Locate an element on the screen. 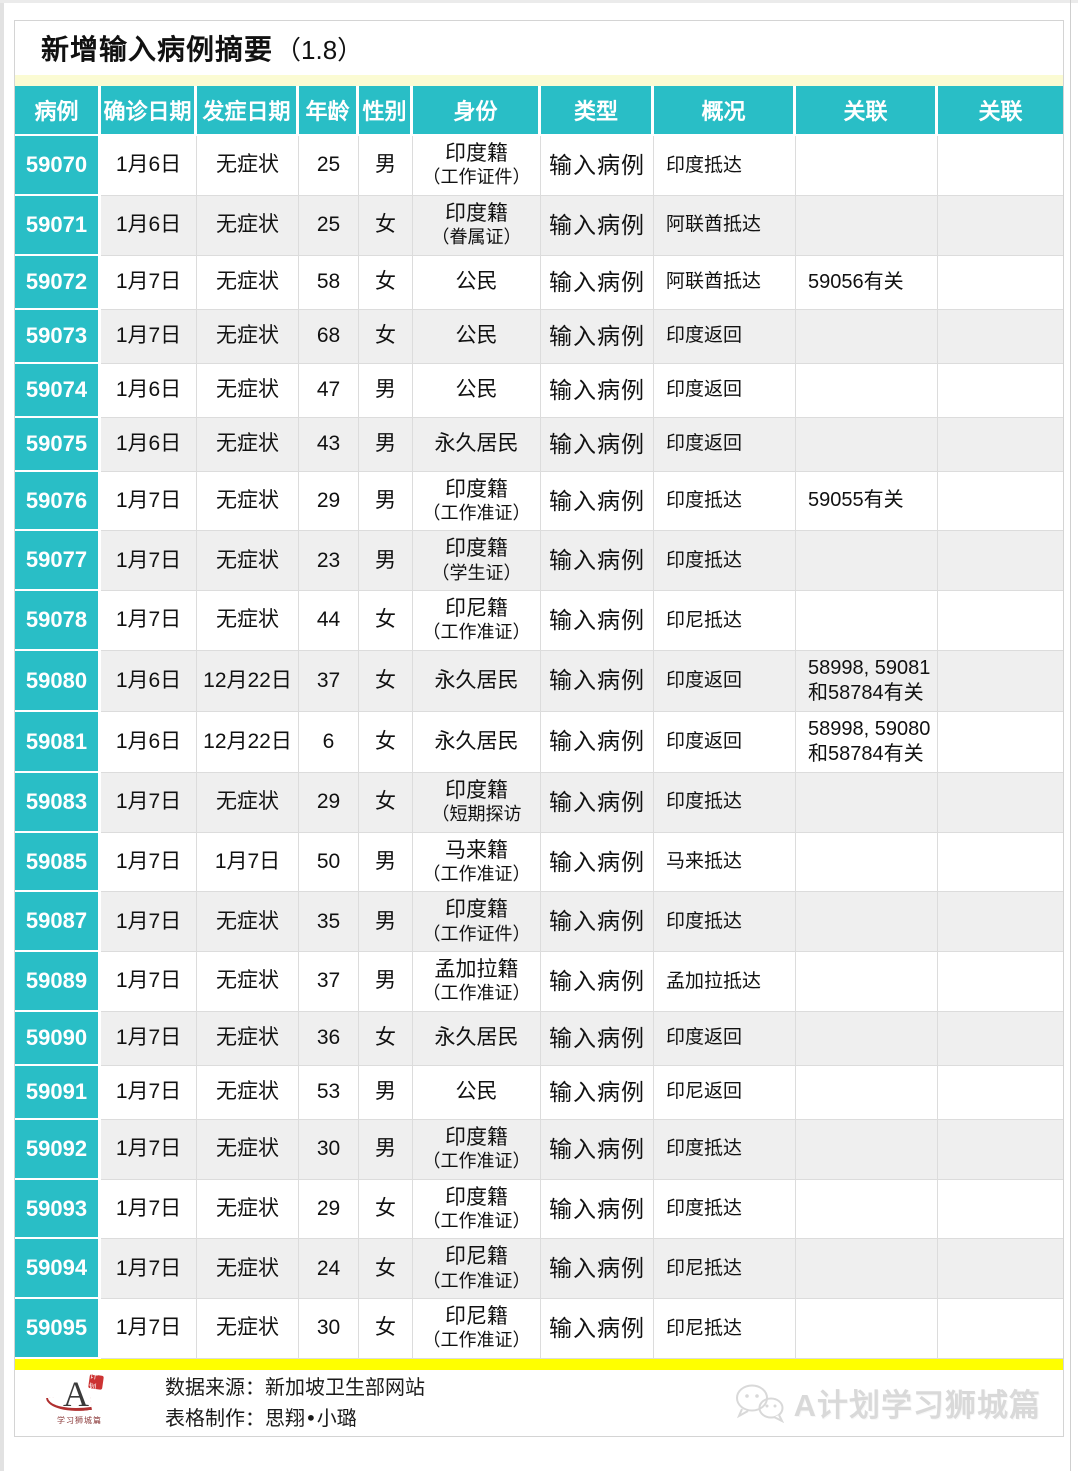  table-row: 59093 1月7日 无症状 29 女 印度籍 （工作准证） 输入病例 印度抵达 is located at coordinates (539, 1209).